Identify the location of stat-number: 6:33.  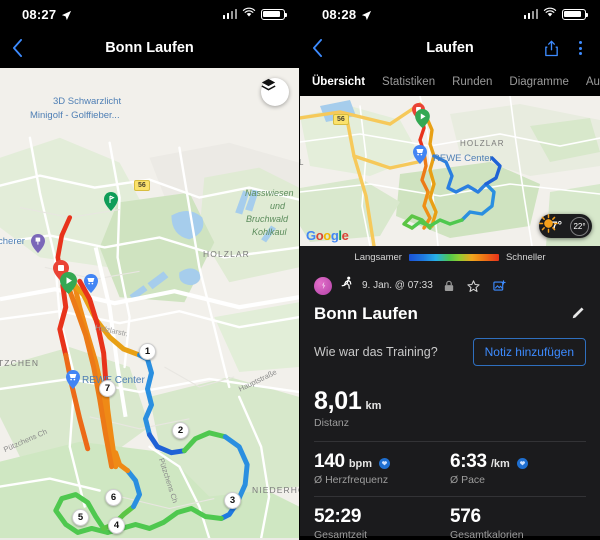
(468, 461).